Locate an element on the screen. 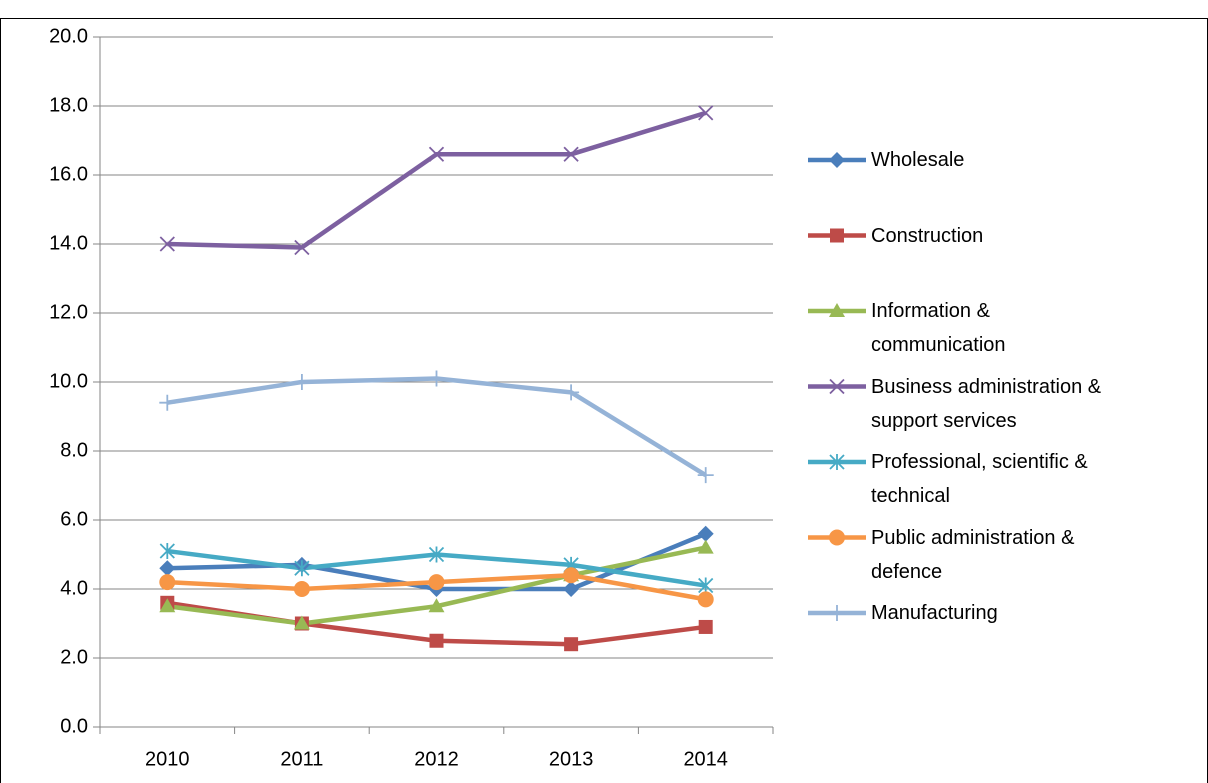 The height and width of the screenshot is (783, 1208). legend-entry: Construction is located at coordinates (927, 235).